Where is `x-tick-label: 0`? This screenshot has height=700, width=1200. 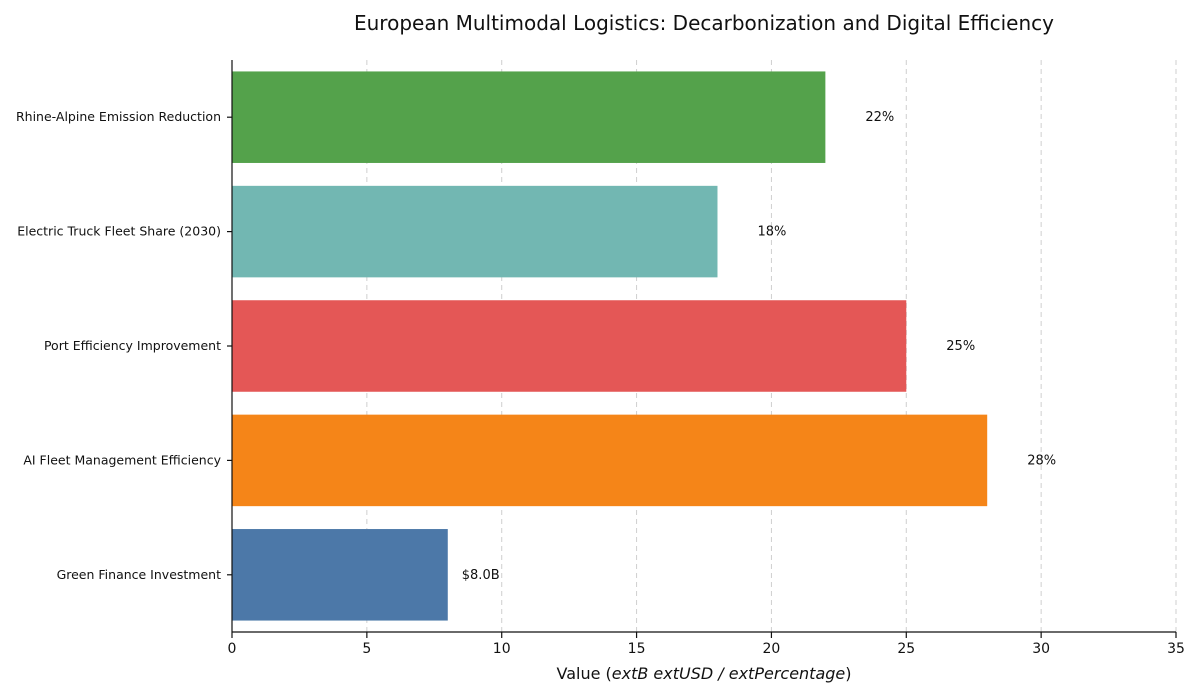
x-tick-label: 0 is located at coordinates (232, 649).